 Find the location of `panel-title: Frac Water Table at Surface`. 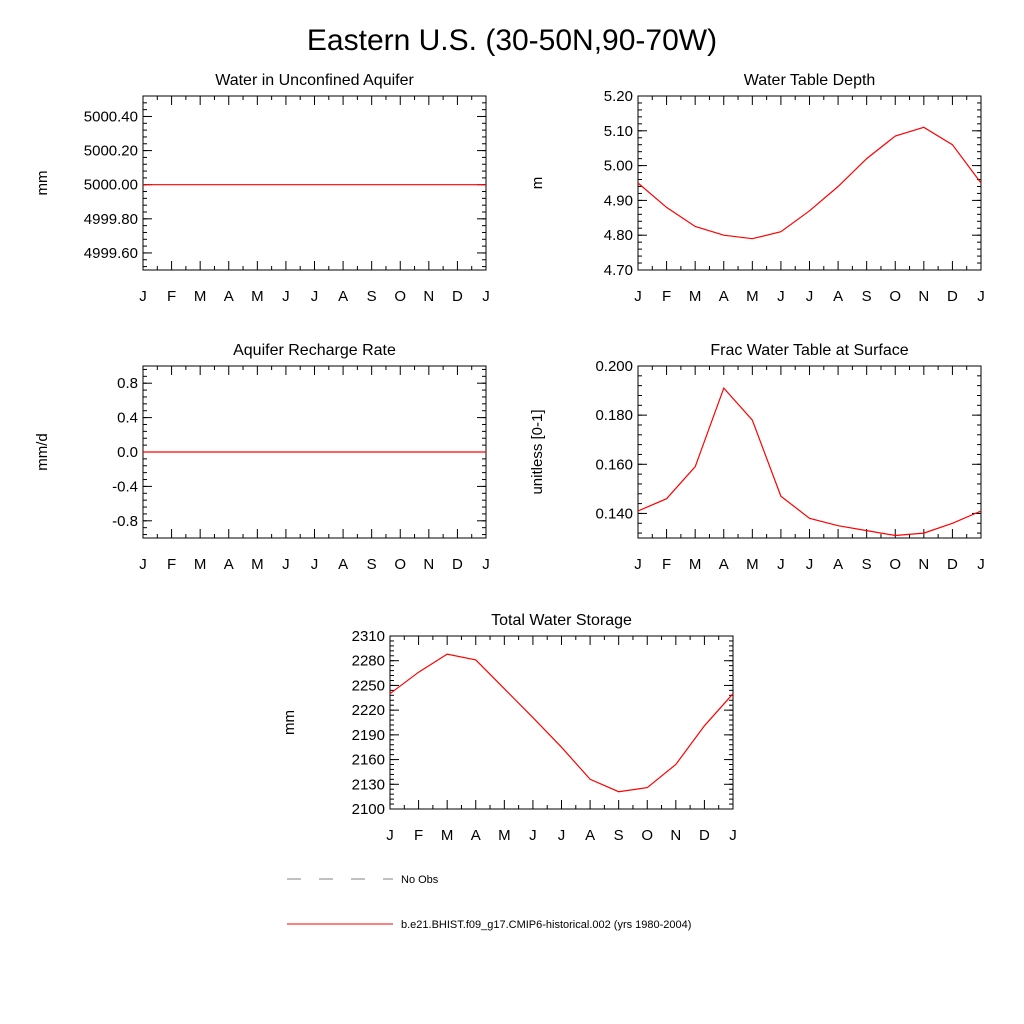

panel-title: Frac Water Table at Surface is located at coordinates (809, 350).